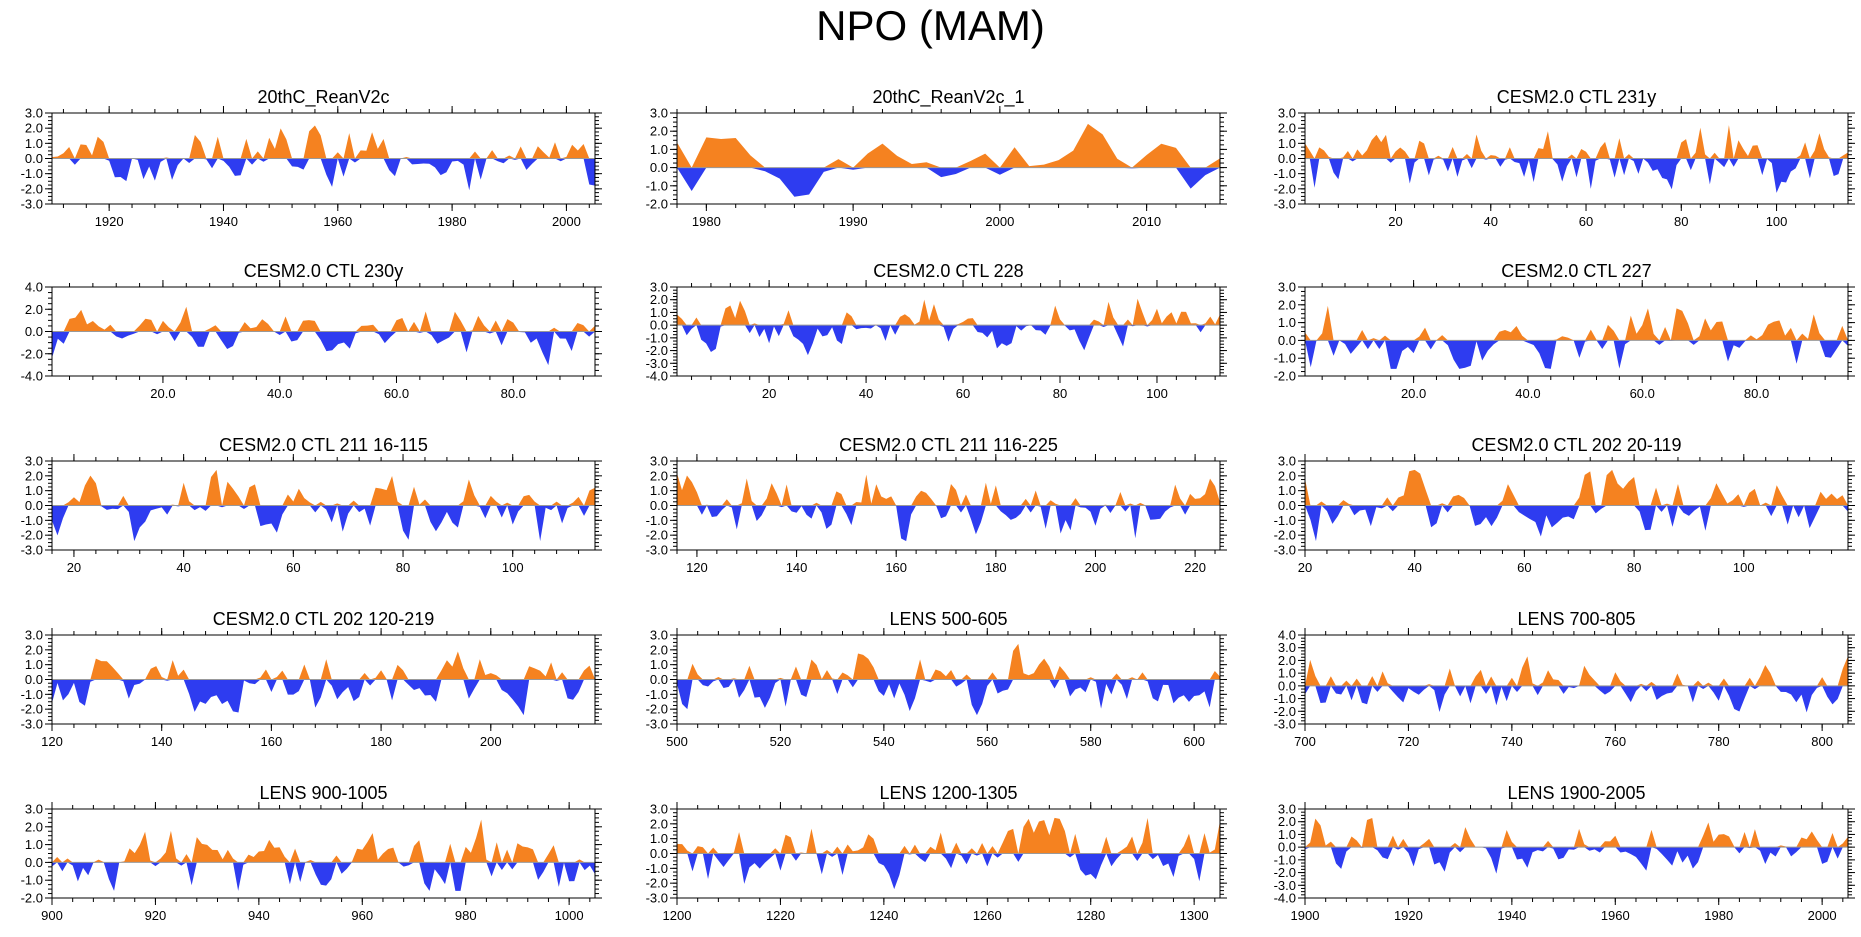  I want to click on panel-title: CESM2.0 CTL 211 116-225, so click(948, 445).